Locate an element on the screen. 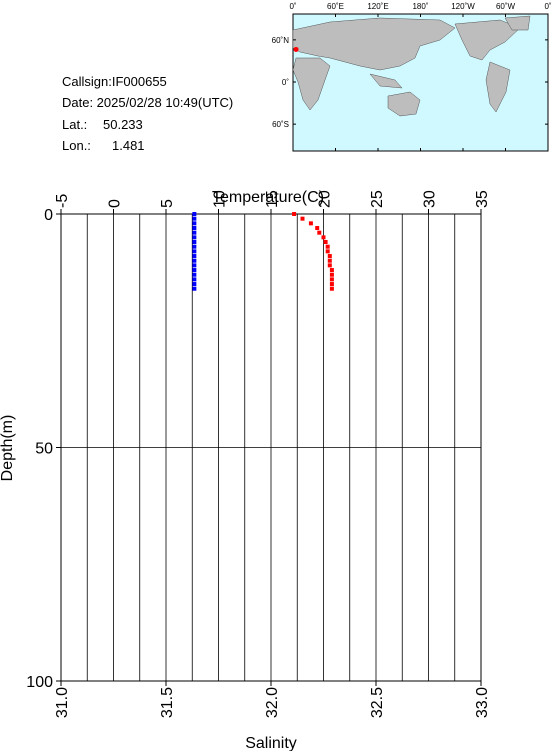 Image resolution: width=553 pixels, height=756 pixels. lat-value: 50.233 is located at coordinates (123, 124).